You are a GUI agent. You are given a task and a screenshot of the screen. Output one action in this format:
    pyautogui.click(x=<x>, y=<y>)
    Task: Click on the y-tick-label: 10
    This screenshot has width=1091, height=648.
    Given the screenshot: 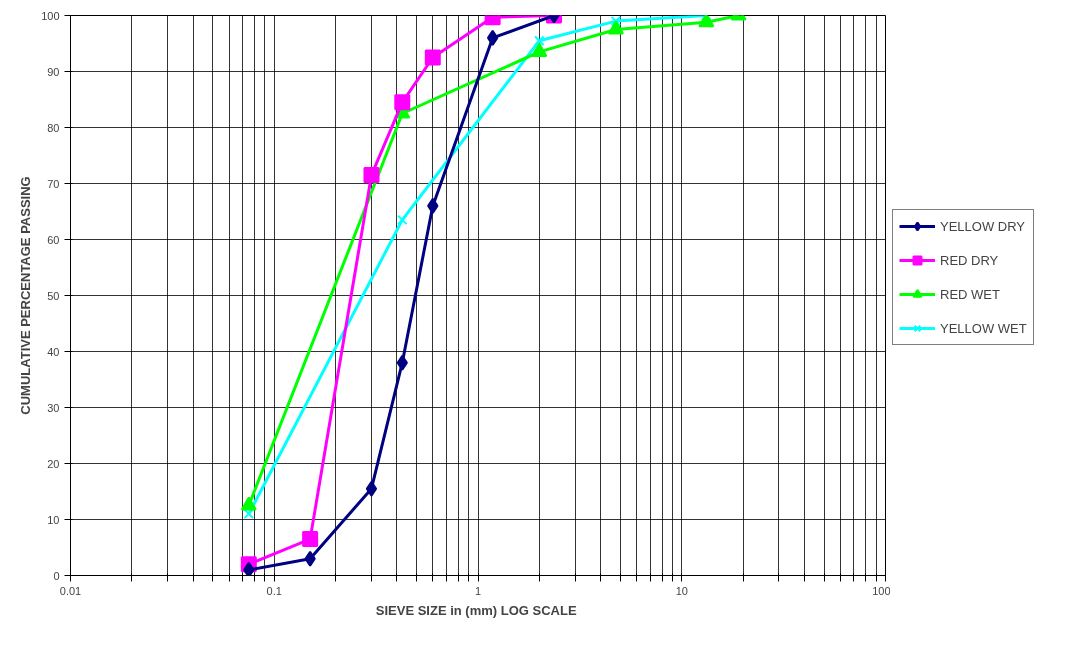 What is the action you would take?
    pyautogui.click(x=53, y=519)
    